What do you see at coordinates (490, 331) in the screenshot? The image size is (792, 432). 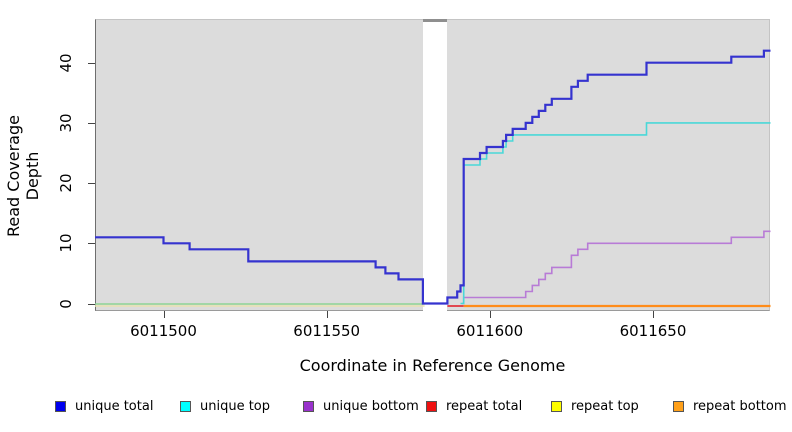 I see `x-tick-label: 6011600` at bounding box center [490, 331].